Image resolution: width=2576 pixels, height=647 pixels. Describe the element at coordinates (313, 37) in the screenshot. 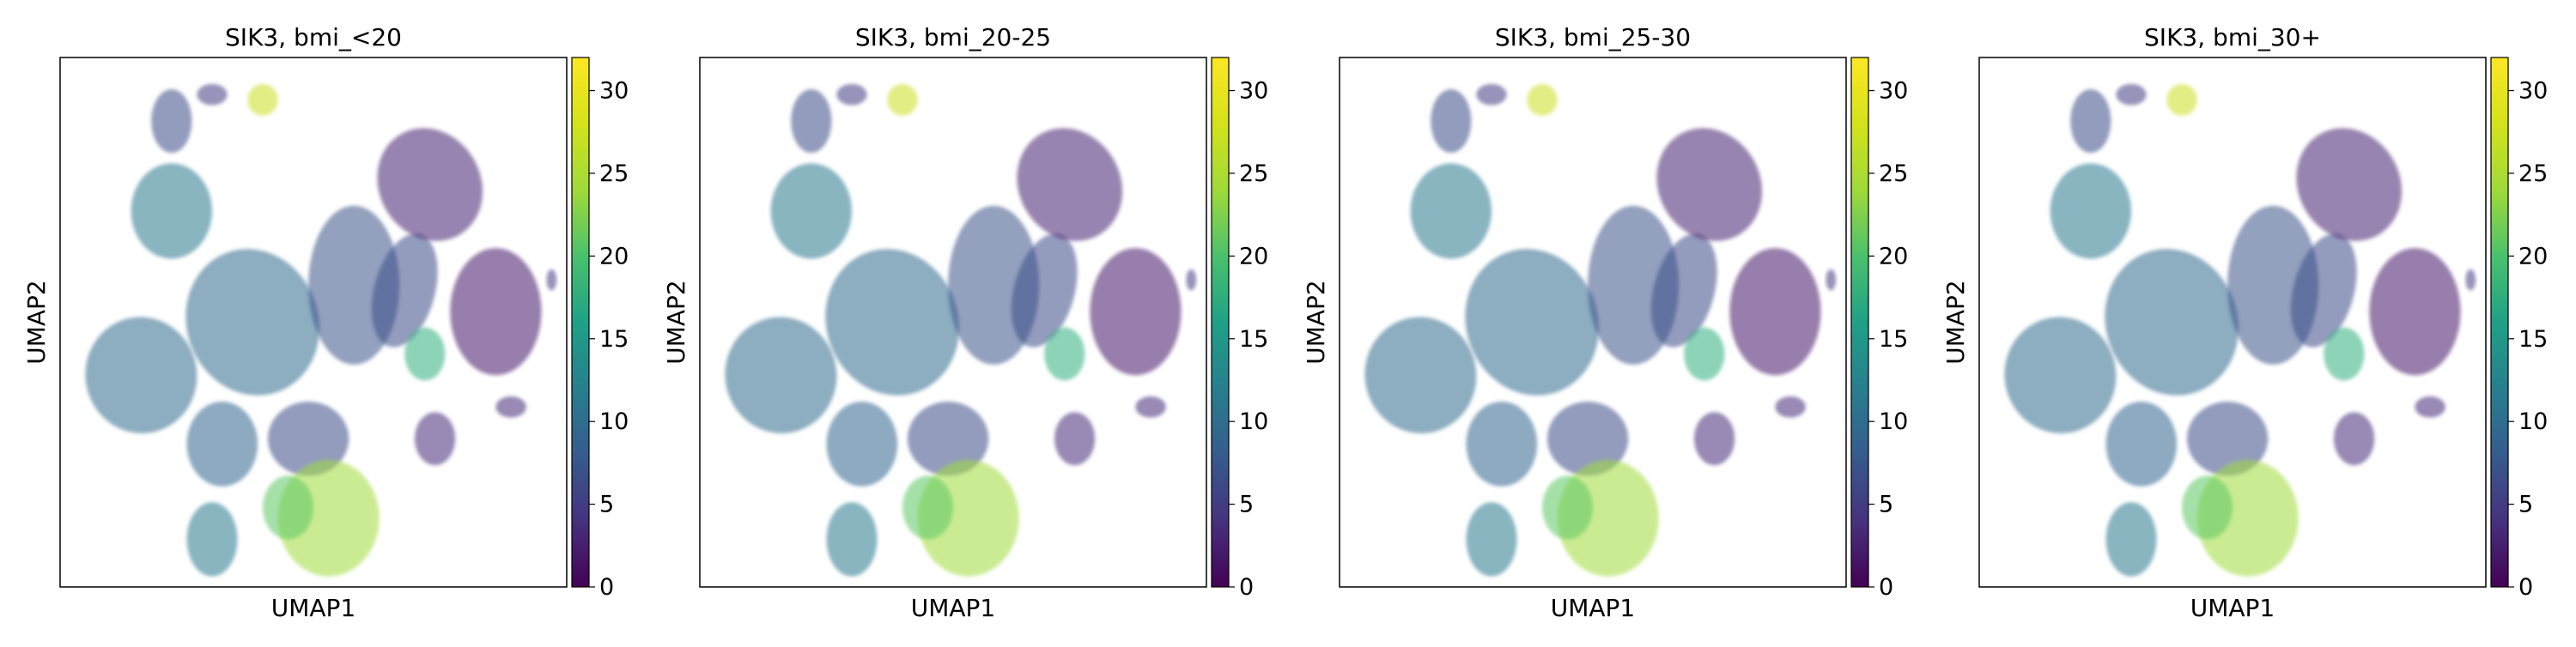

I see `panel-title: SIK3, bmi_<20` at that location.